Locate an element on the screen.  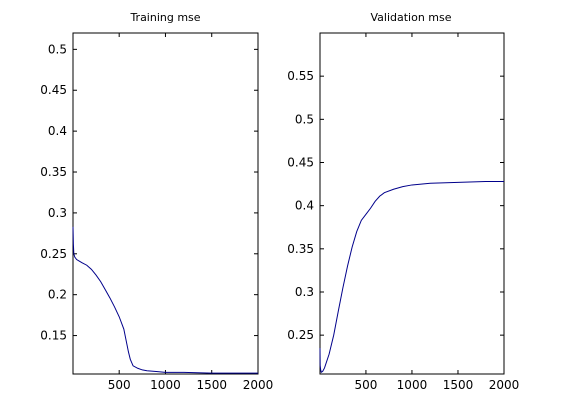
validation-xtick-label-0: 500 is located at coordinates (365, 385).